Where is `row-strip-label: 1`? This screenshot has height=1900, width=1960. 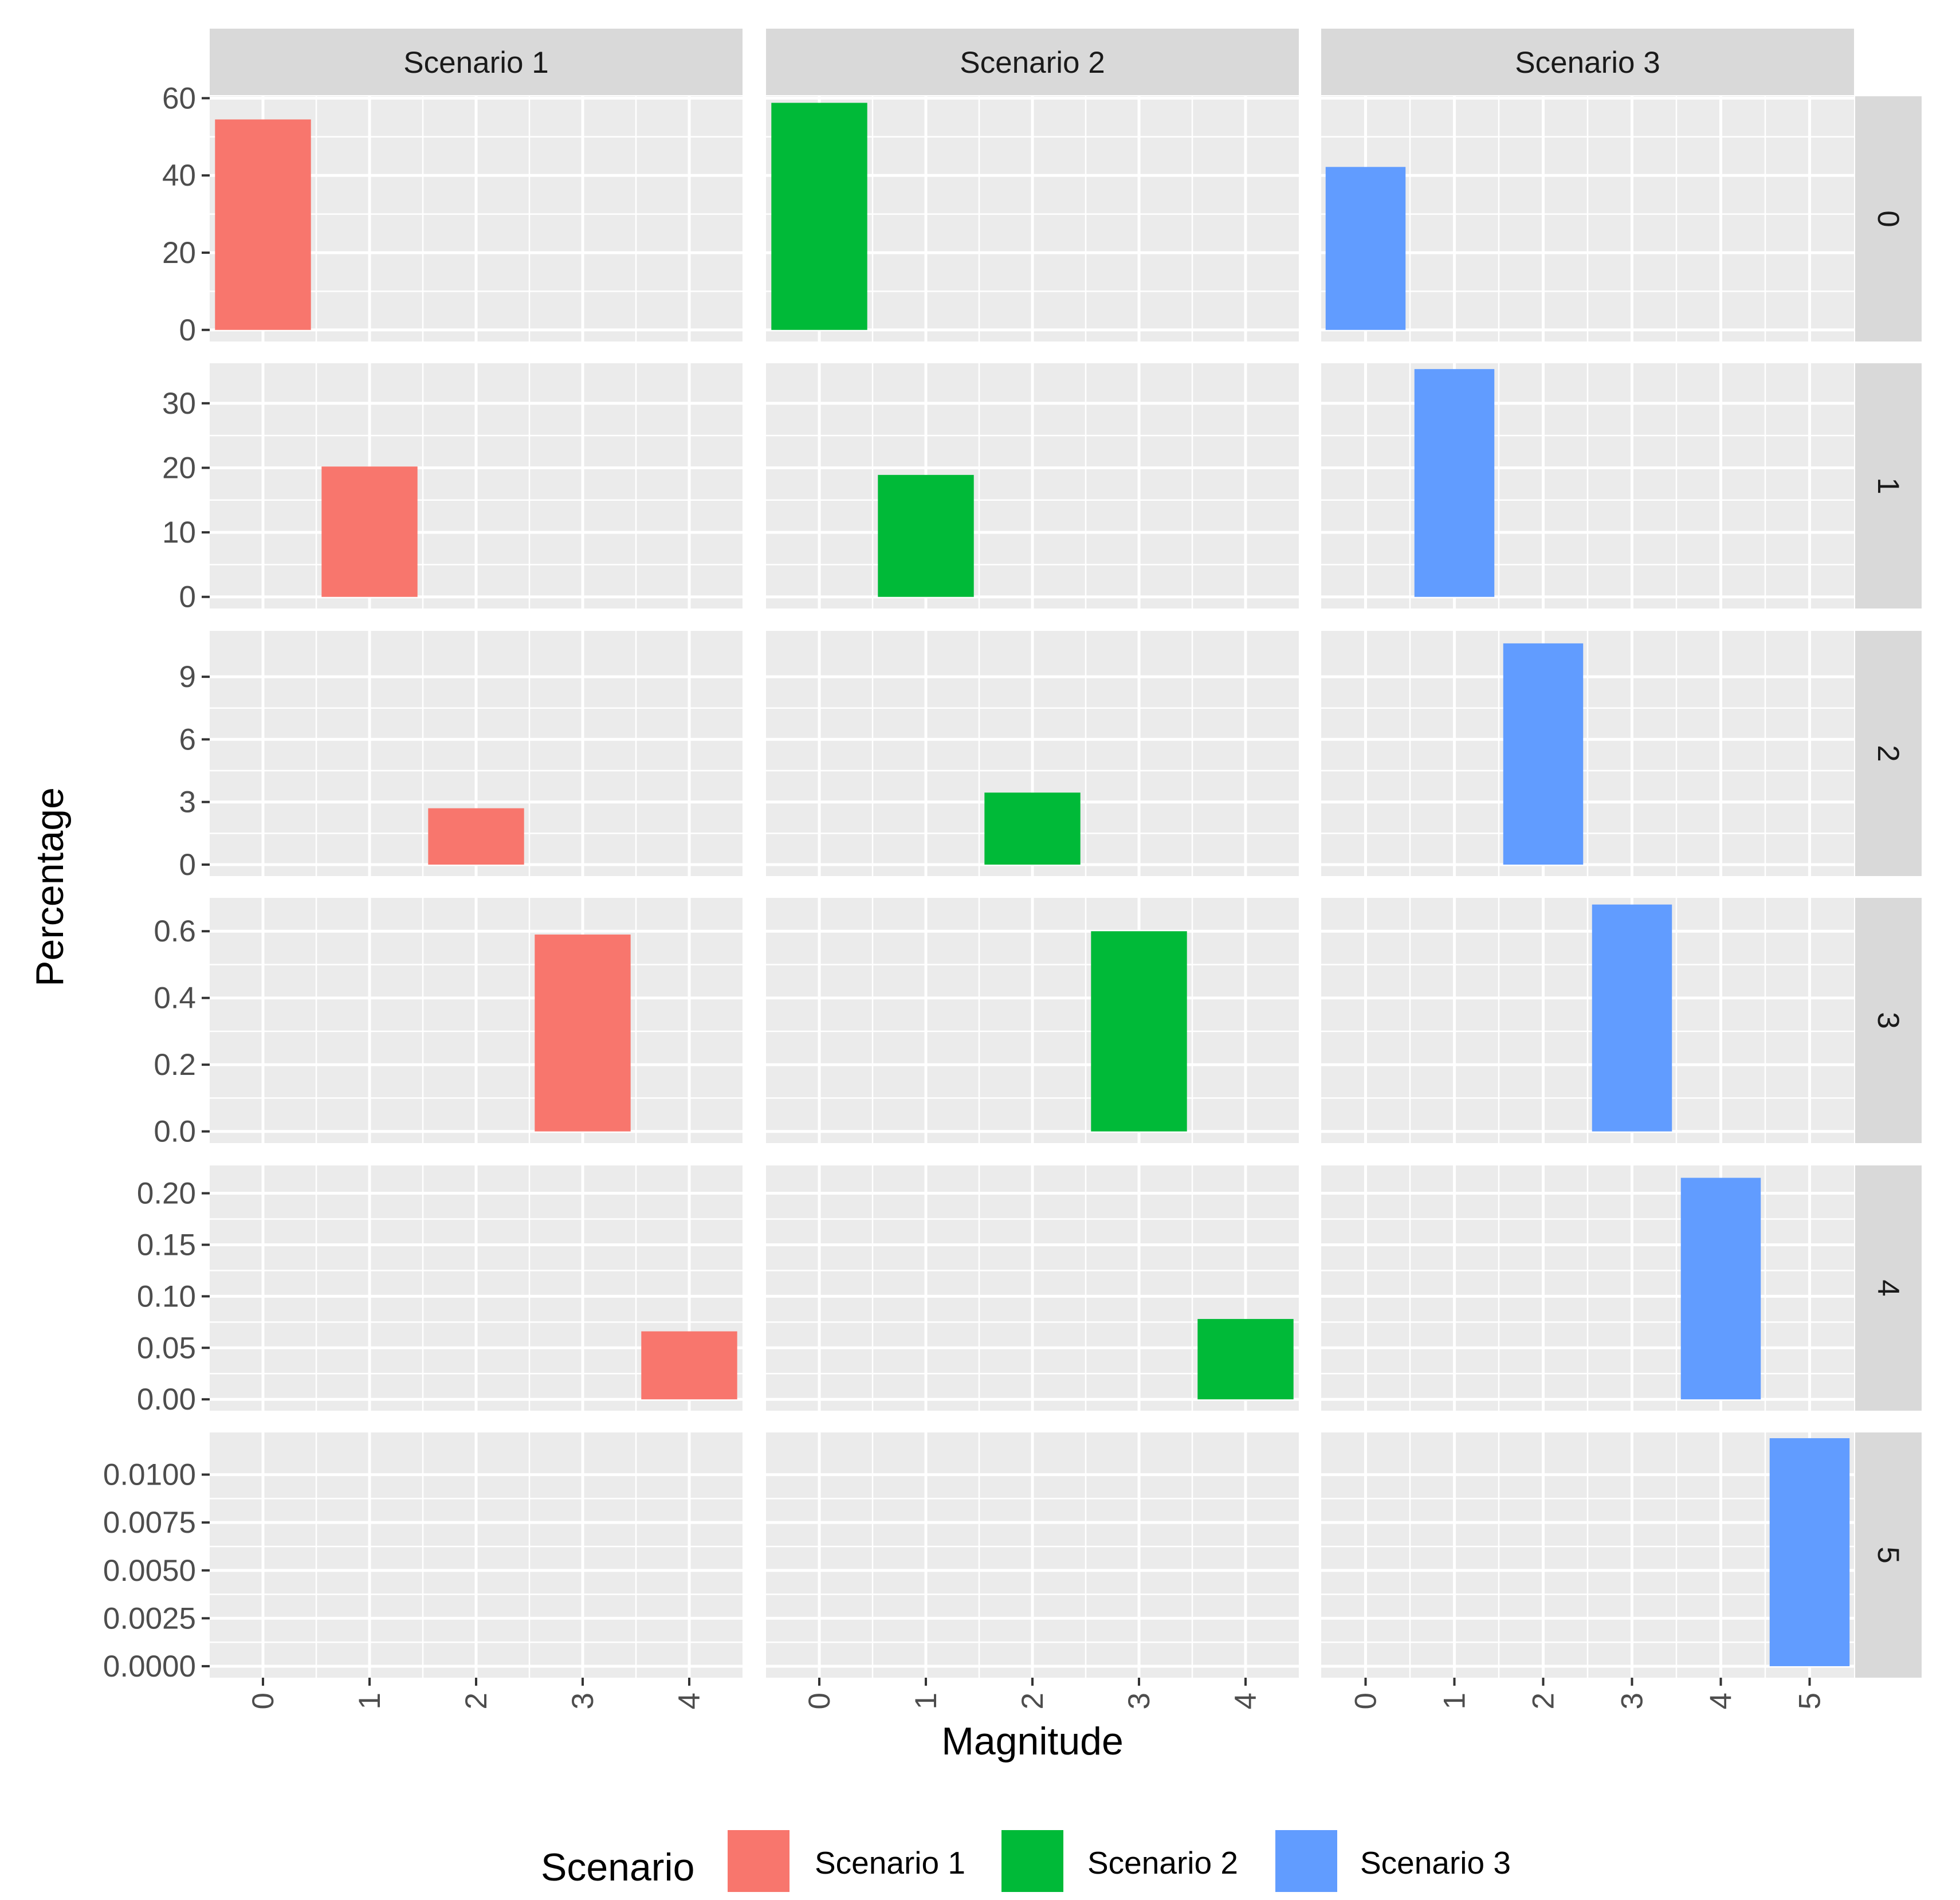 row-strip-label: 1 is located at coordinates (1888, 485).